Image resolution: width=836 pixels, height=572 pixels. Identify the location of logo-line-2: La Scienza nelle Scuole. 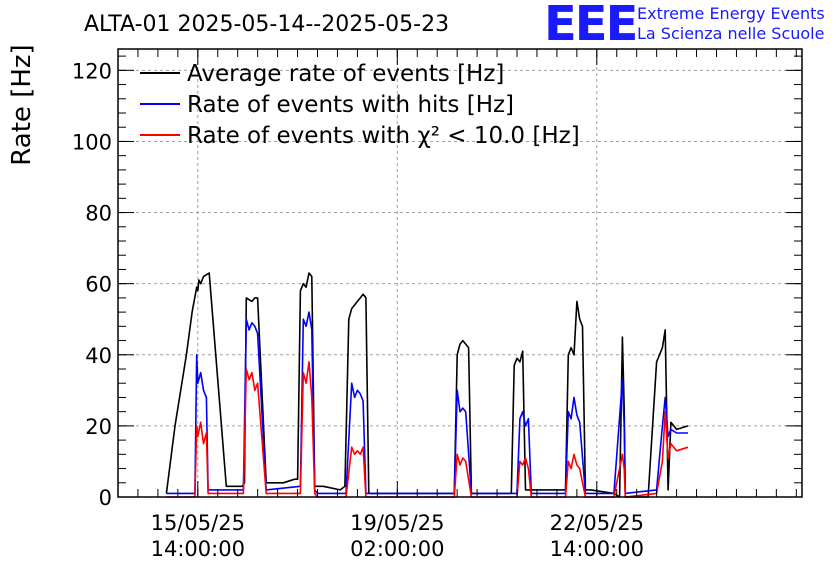
(730, 33).